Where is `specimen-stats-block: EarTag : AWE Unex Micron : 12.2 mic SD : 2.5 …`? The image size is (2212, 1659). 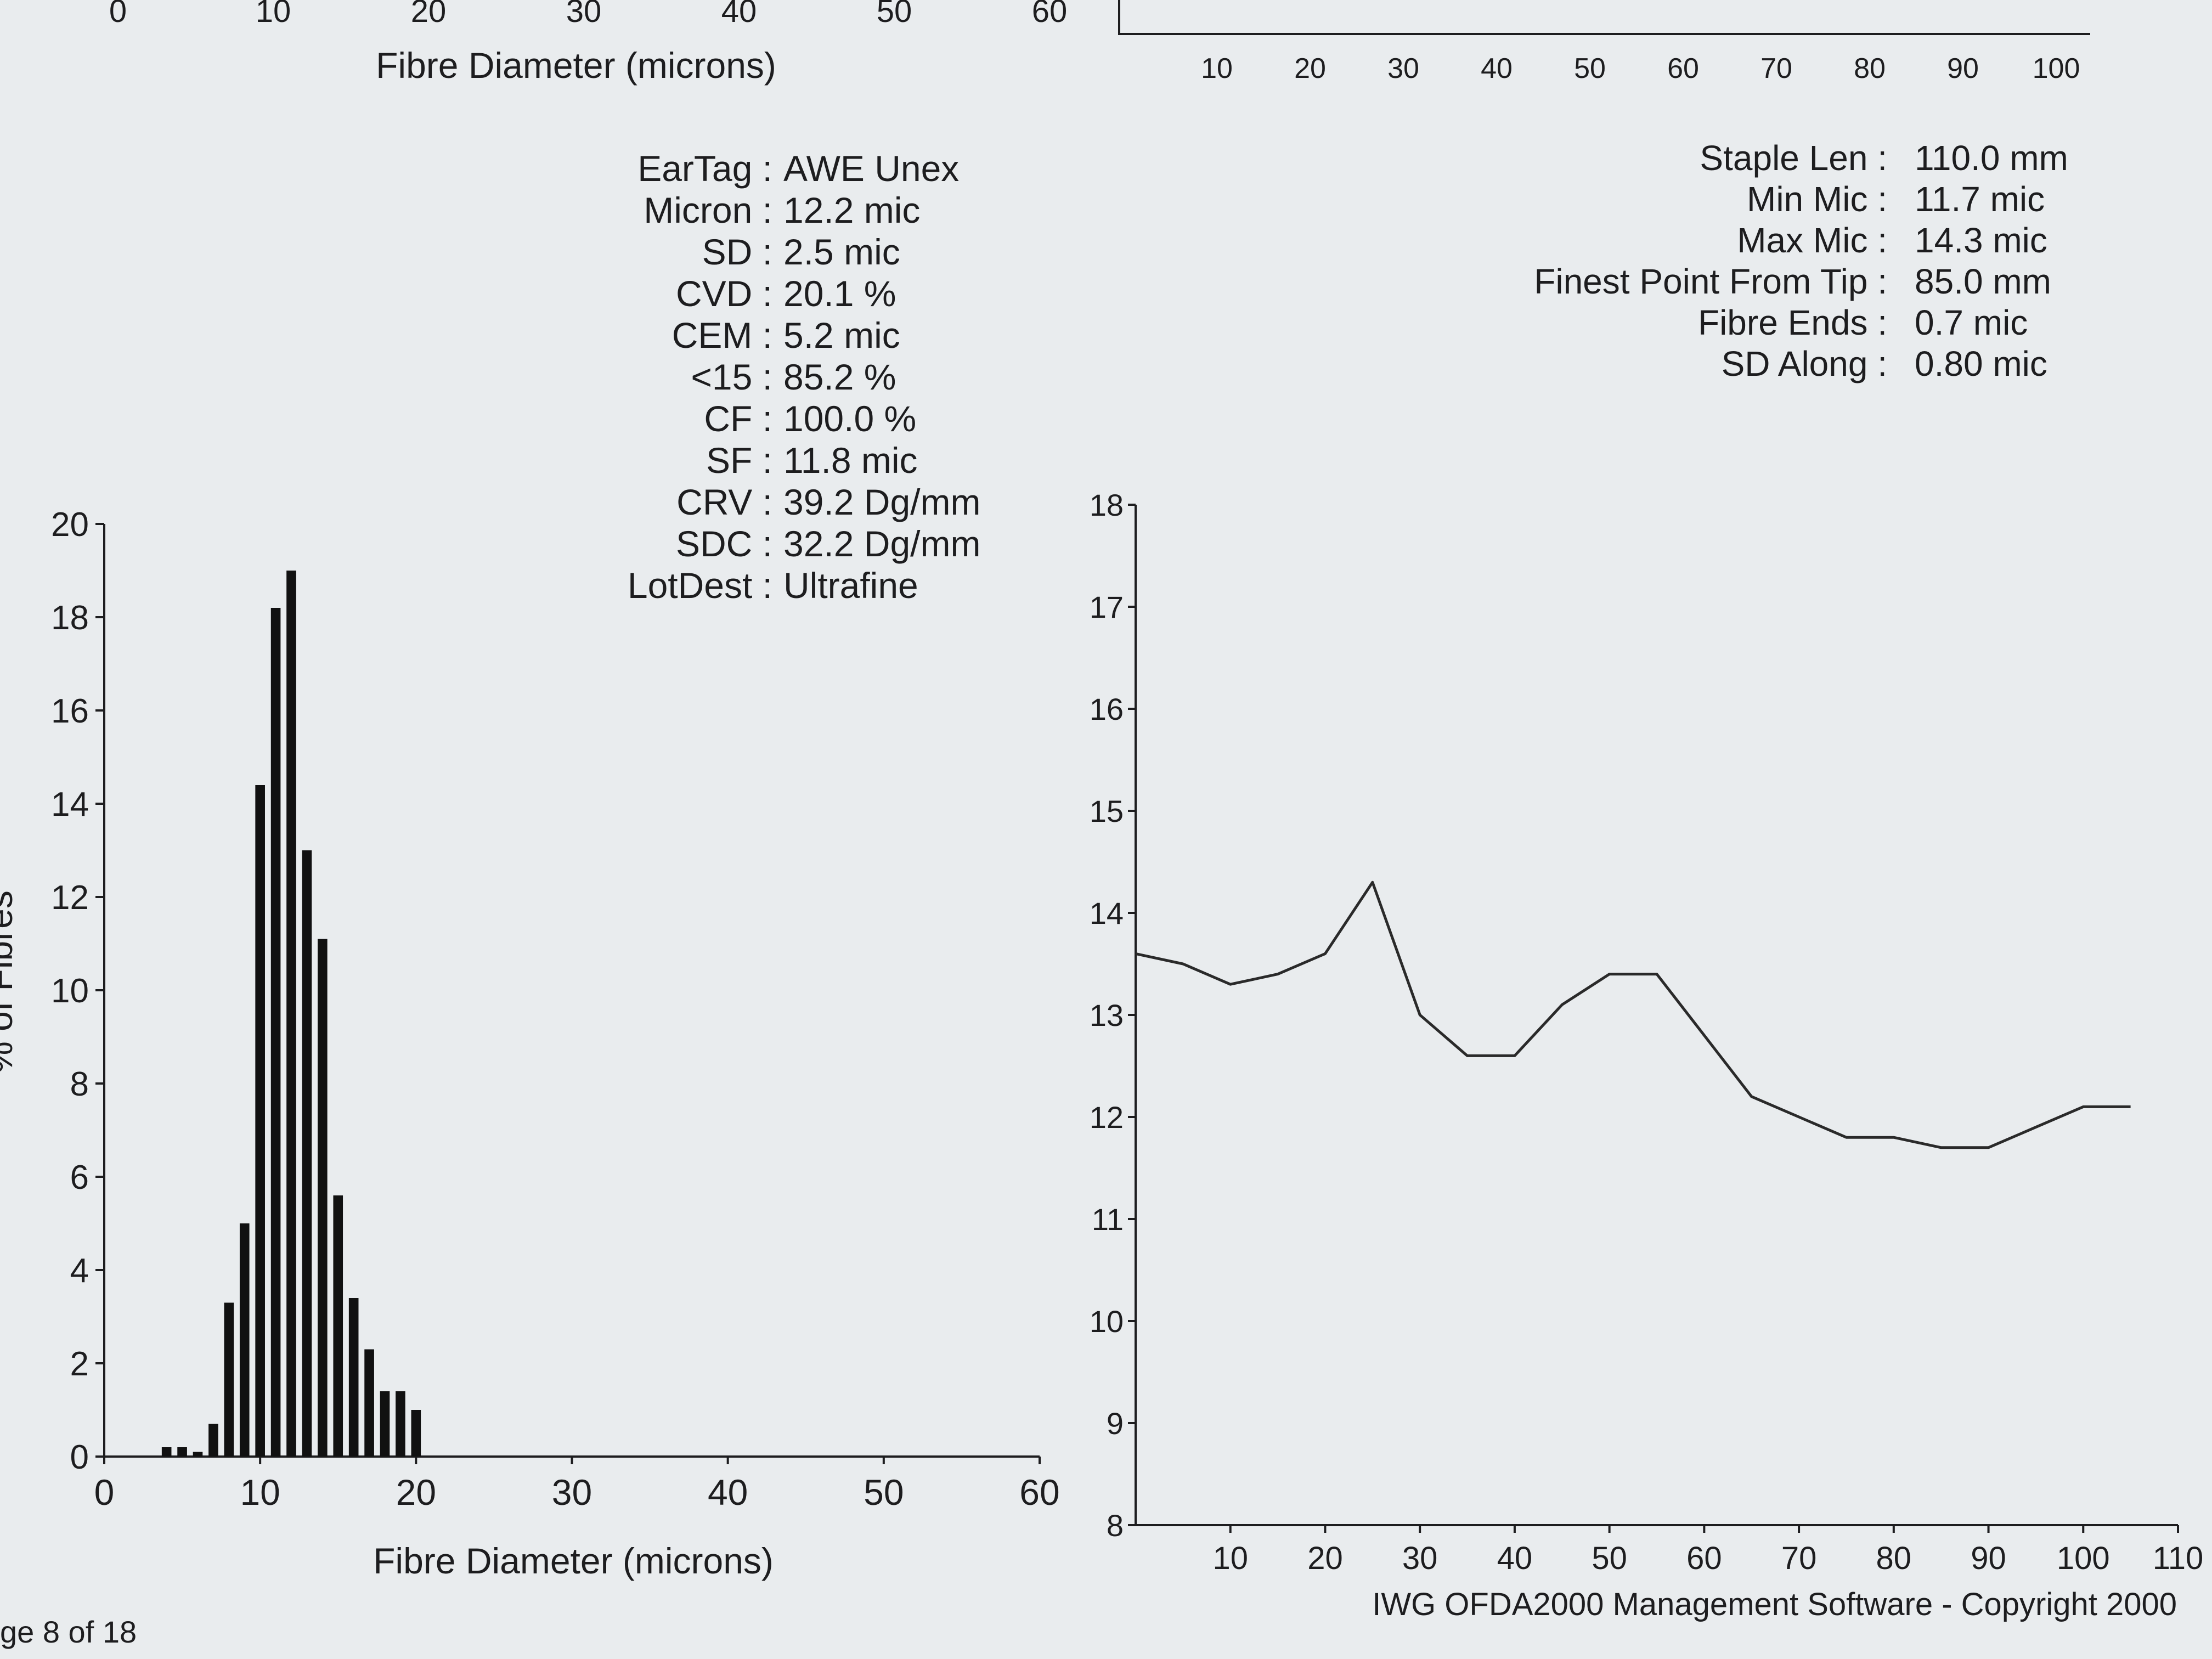
specimen-stats-block: EarTag : AWE Unex Micron : 12.2 mic SD : 2.5 … is located at coordinates (804, 377).